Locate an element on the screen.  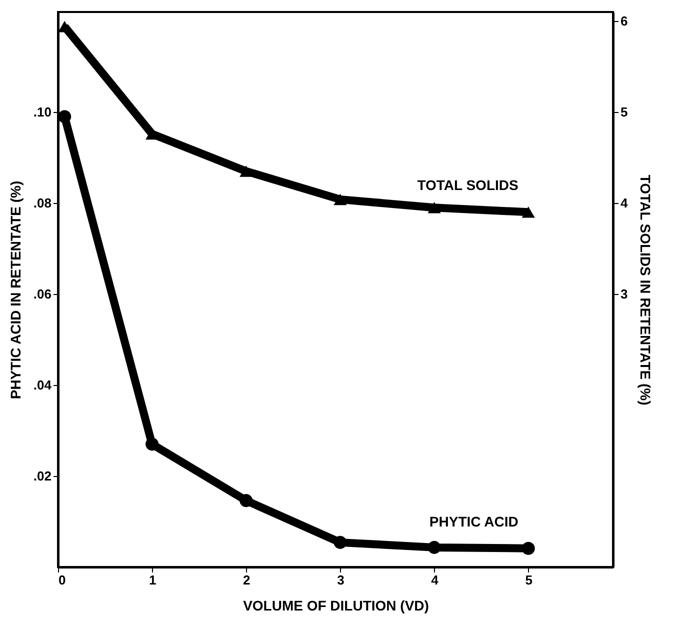
y-tick-label: .04 is located at coordinates (42, 385).